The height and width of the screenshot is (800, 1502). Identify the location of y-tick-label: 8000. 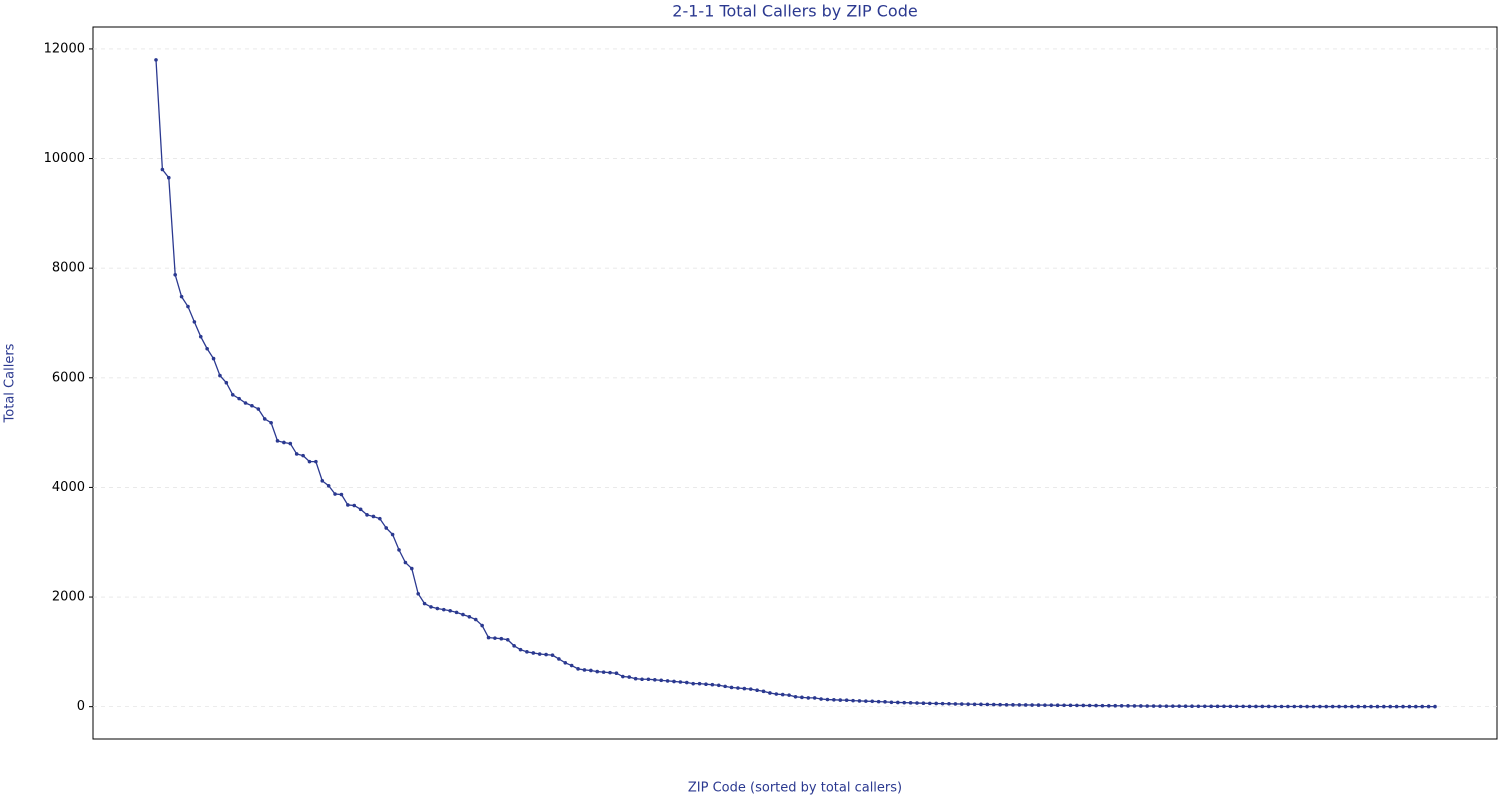
(68, 268).